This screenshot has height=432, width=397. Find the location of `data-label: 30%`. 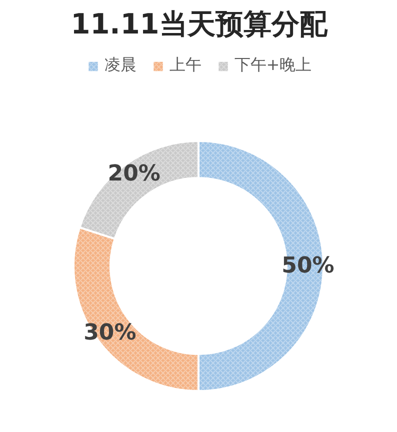

data-label: 30% is located at coordinates (110, 333).